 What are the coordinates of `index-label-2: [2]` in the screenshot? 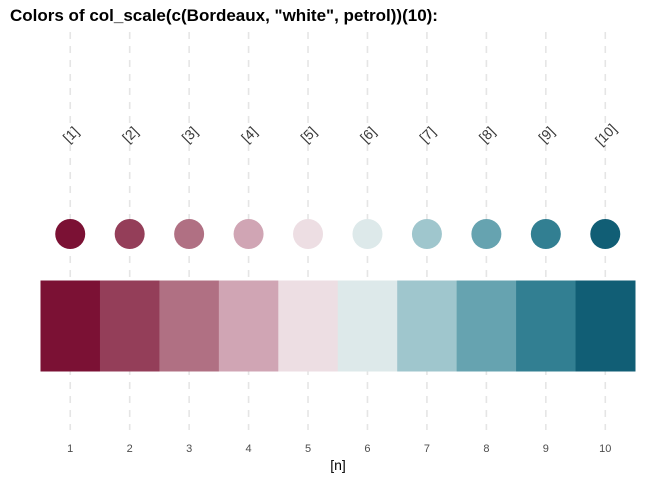 It's located at (130, 134).